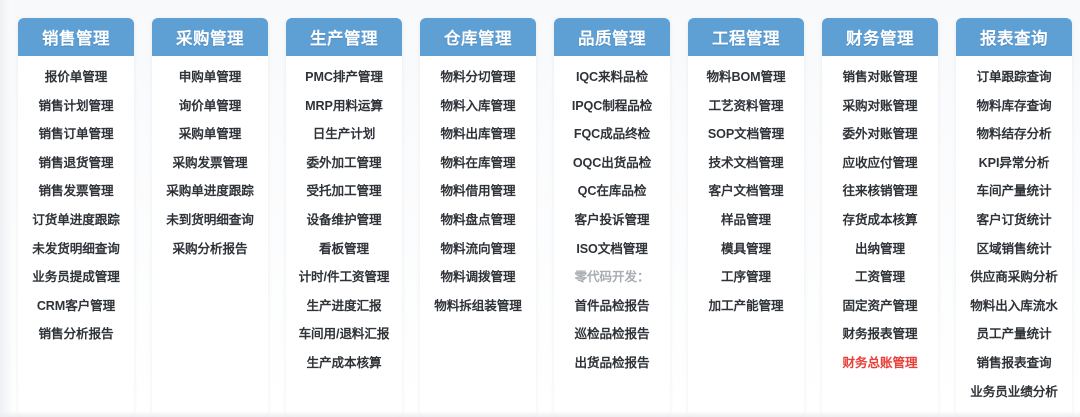 This screenshot has width=1080, height=417. I want to click on module-item: 询价单管理, so click(210, 105).